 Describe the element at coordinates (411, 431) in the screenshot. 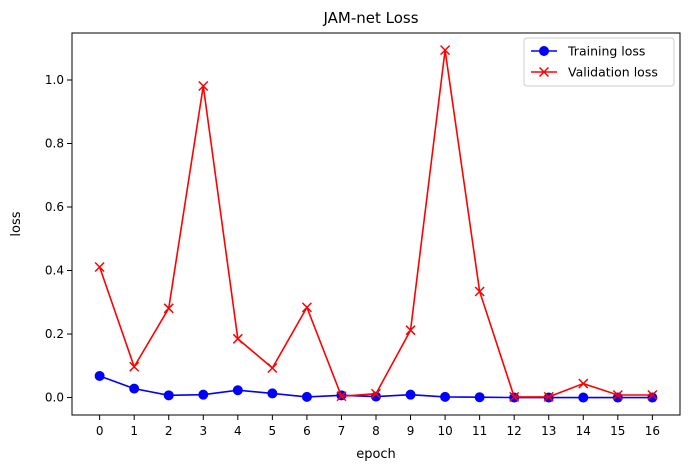

I see `x-tick-label: 9` at that location.